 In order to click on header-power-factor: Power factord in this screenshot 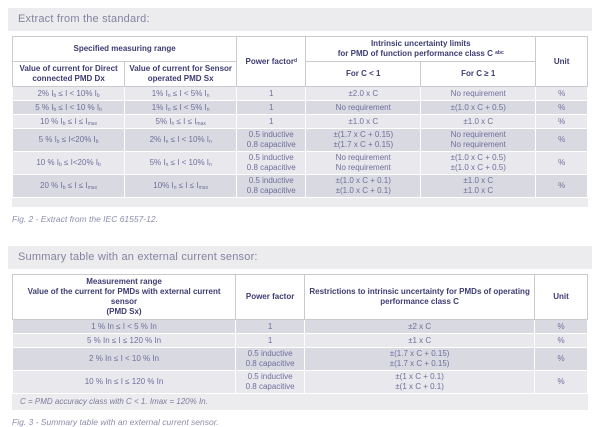, I will do `click(271, 61)`.